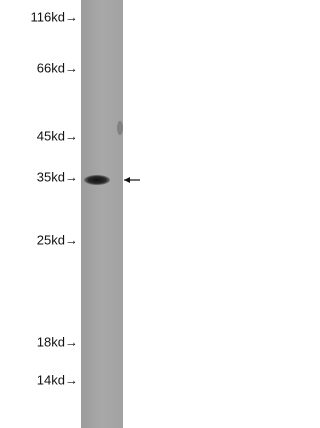 The image size is (320, 428). What do you see at coordinates (57, 341) in the screenshot?
I see `marker-label: 18kd→` at bounding box center [57, 341].